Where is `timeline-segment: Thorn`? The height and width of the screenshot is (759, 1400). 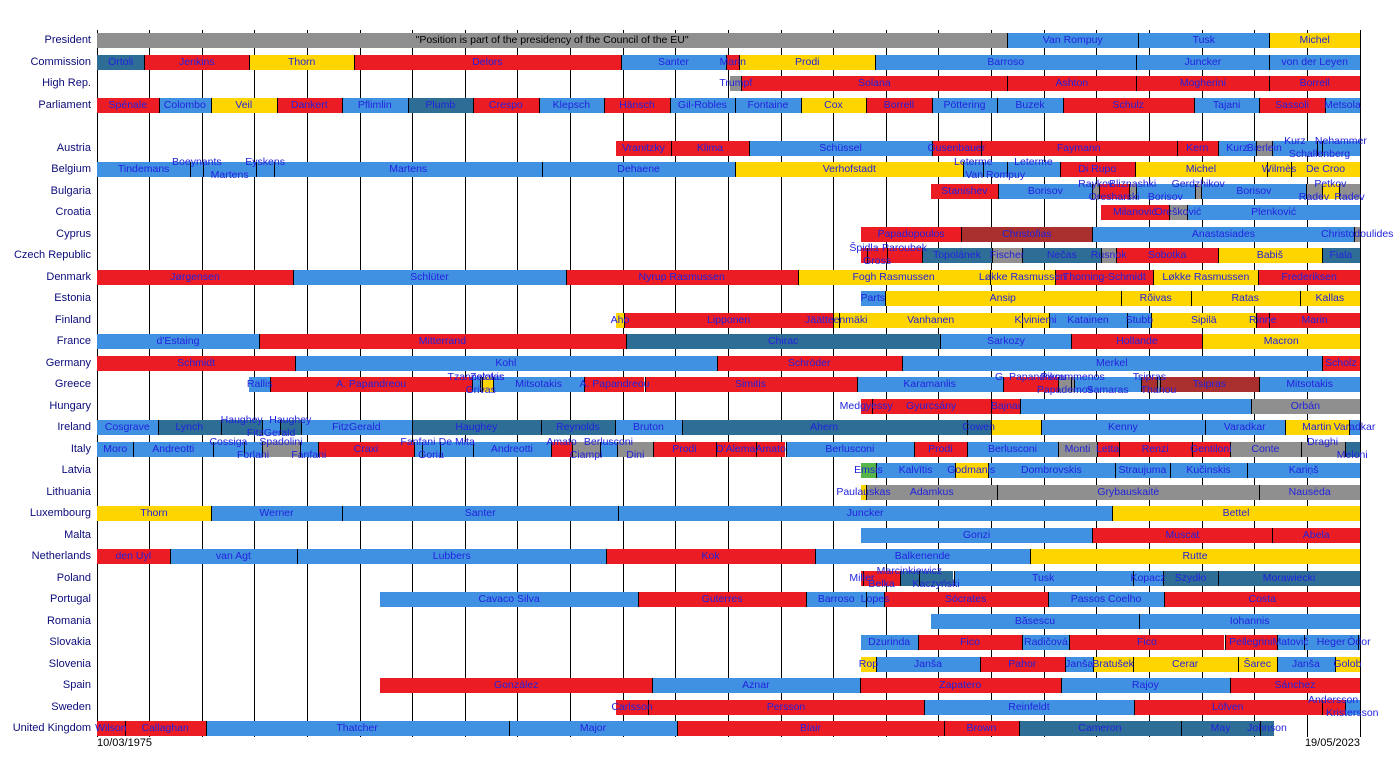 timeline-segment: Thorn is located at coordinates (154, 513).